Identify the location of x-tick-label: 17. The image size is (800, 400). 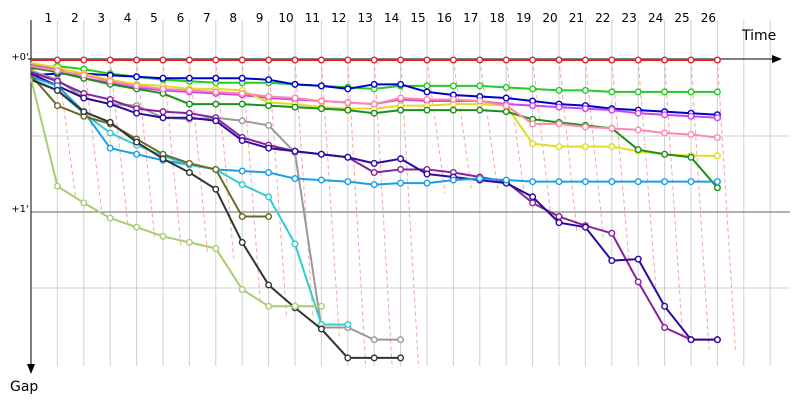
(470, 18).